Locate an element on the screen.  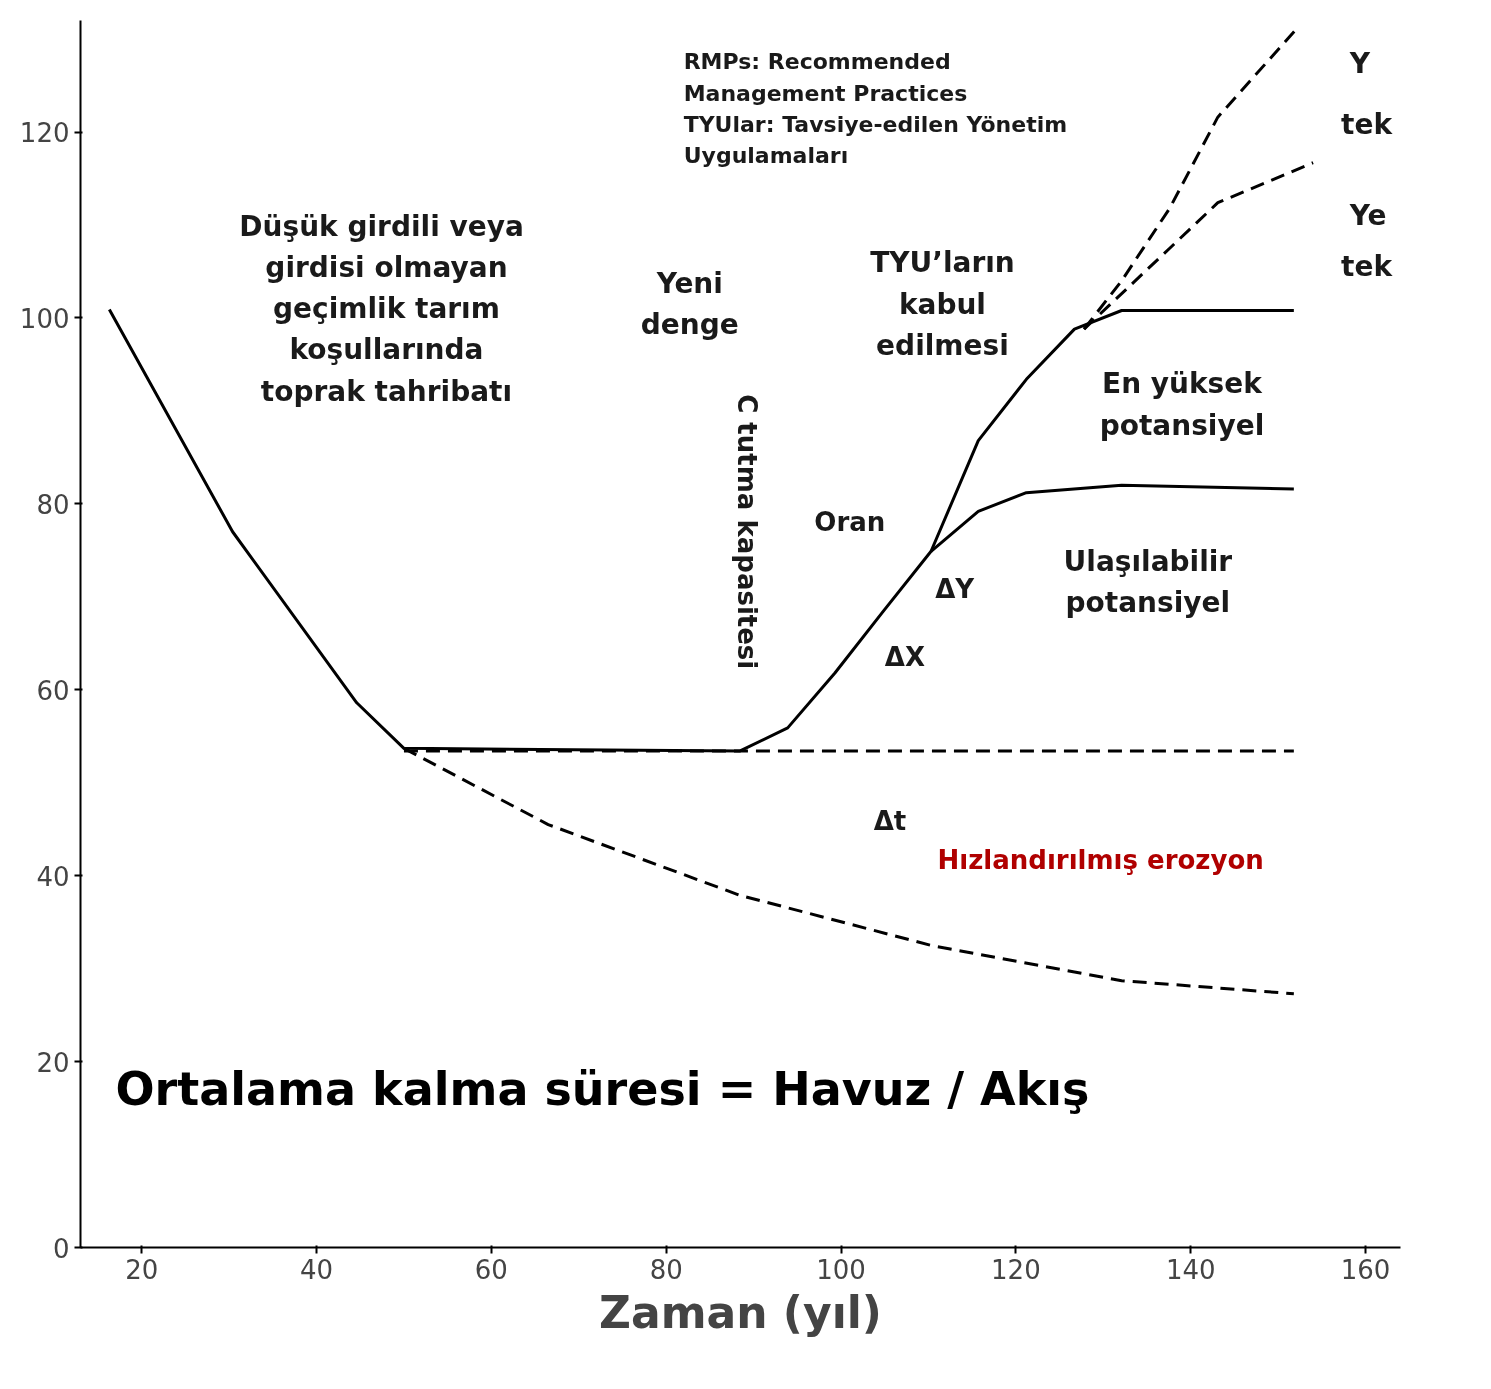
y-tick-label: 0 is located at coordinates (61, 1248).